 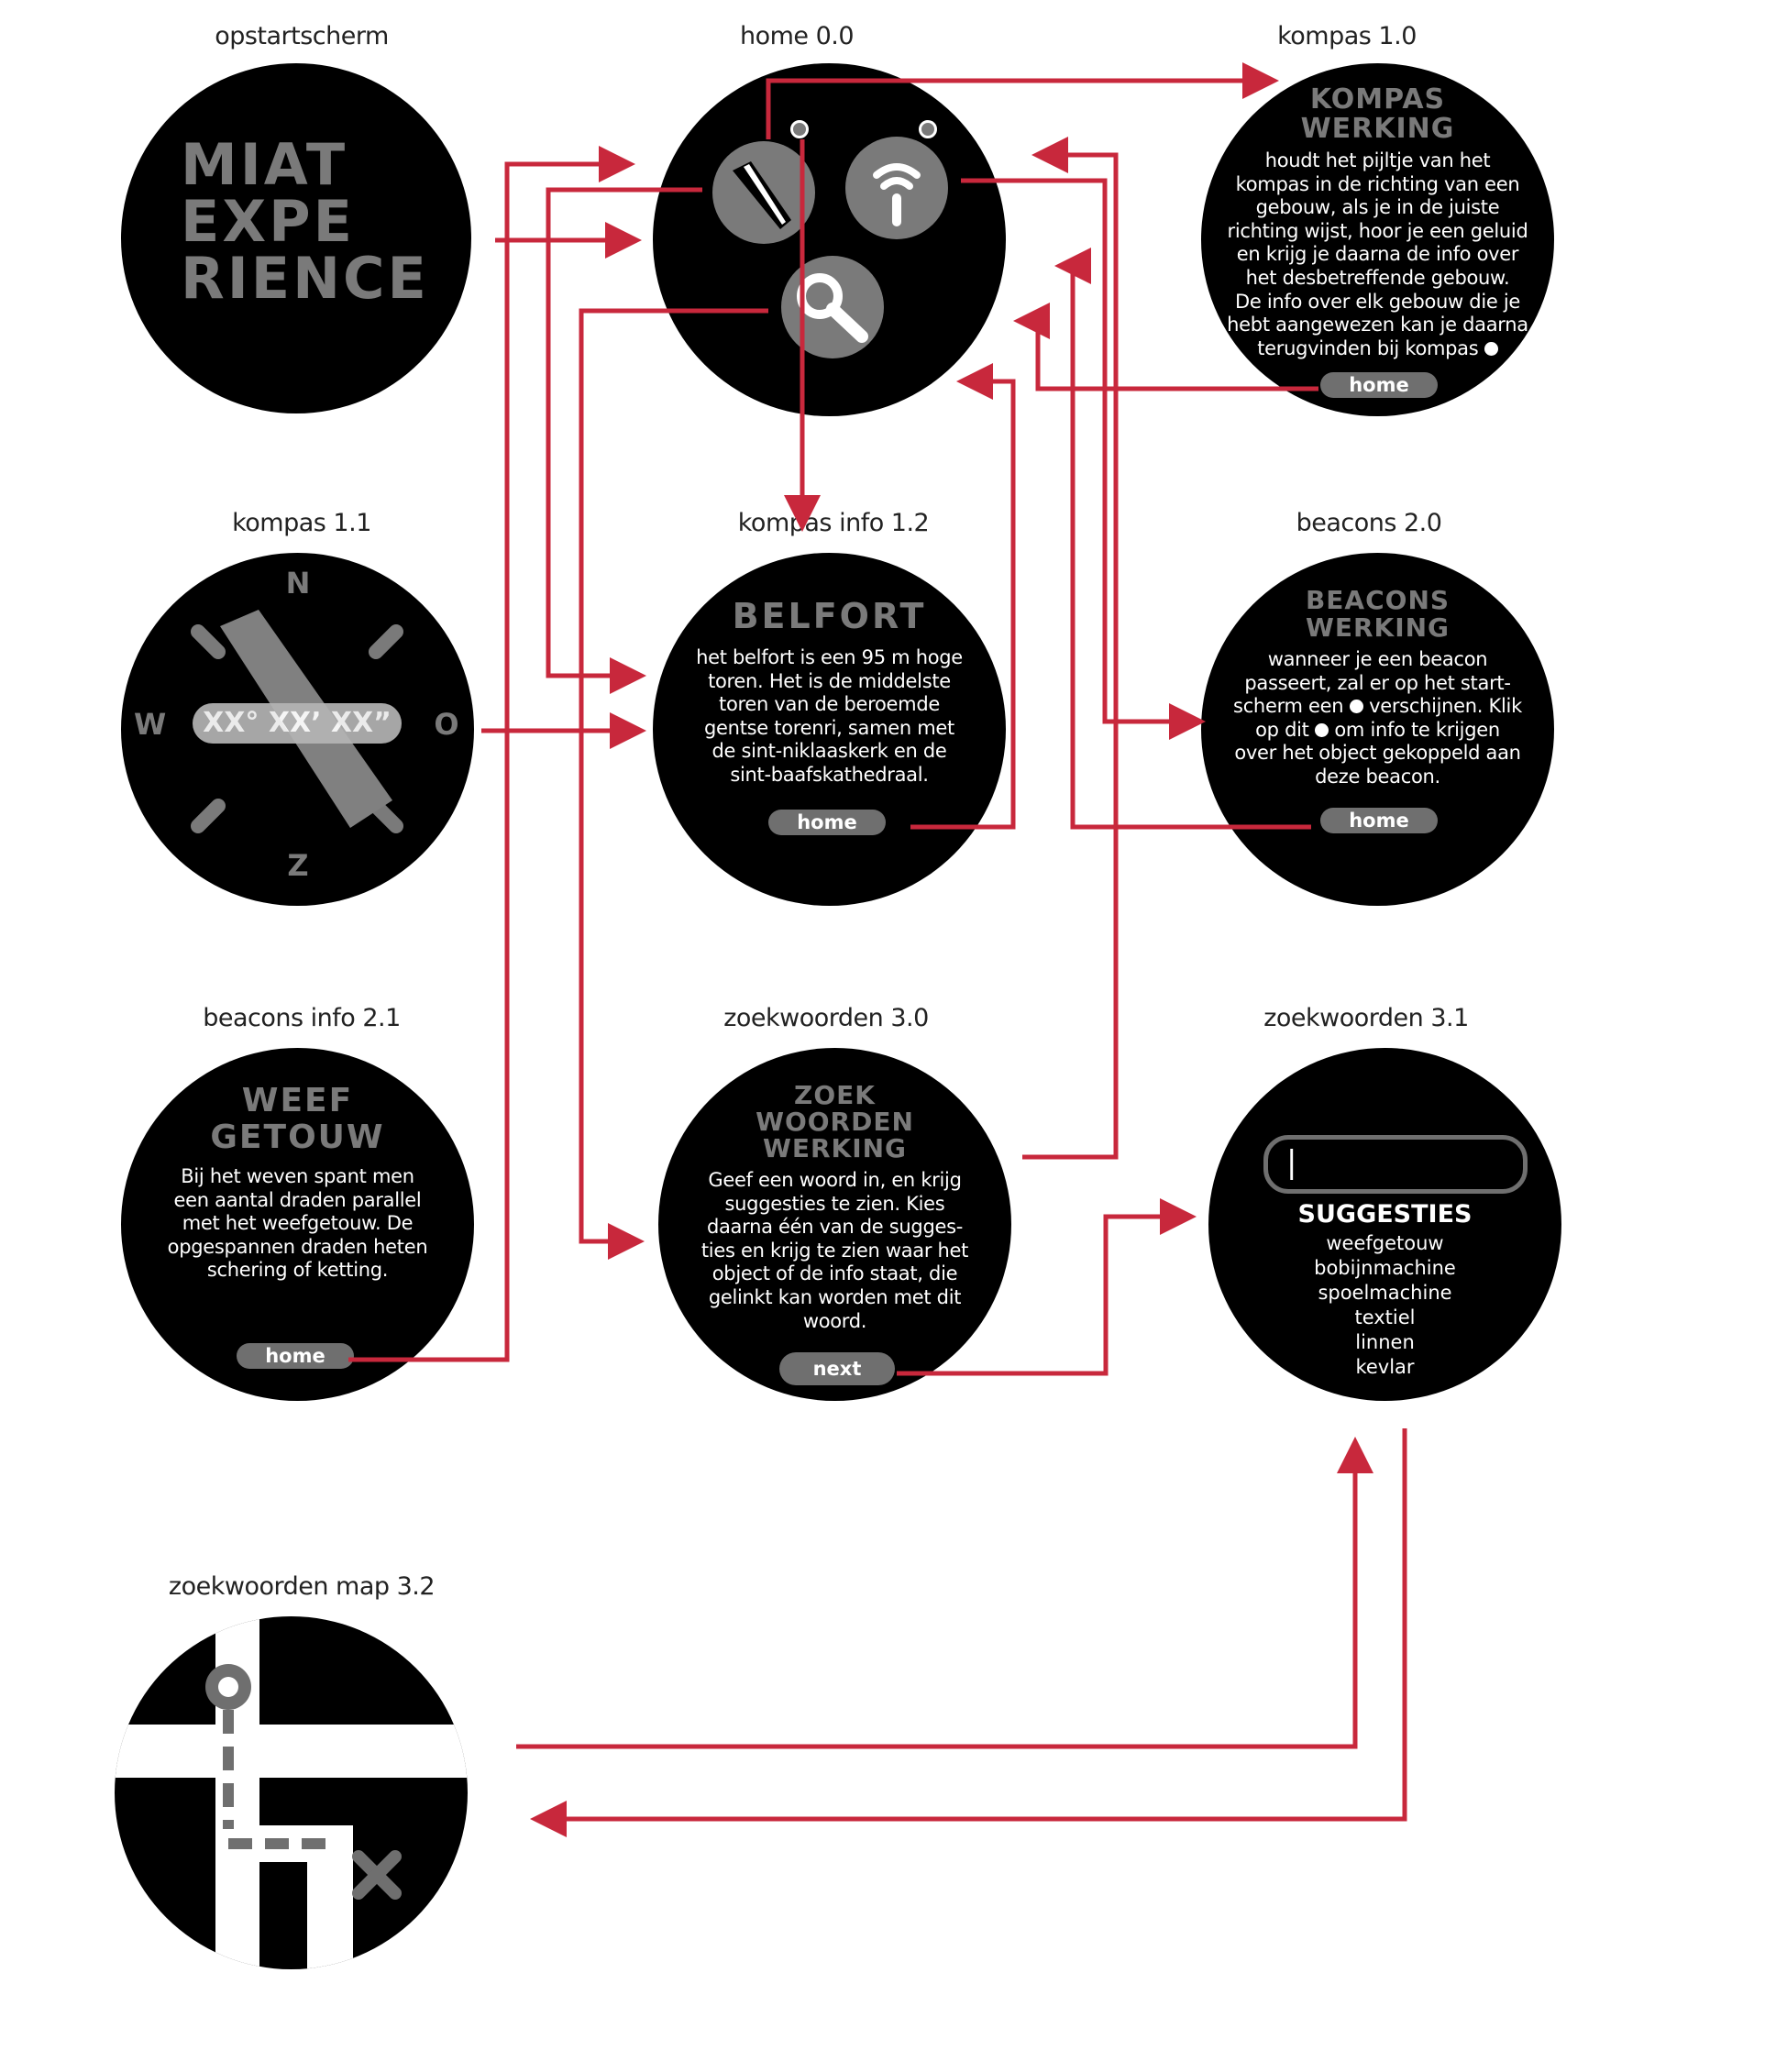 I want to click on label-zoek32: zoekwoorden map 3.2, so click(x=302, y=1586).